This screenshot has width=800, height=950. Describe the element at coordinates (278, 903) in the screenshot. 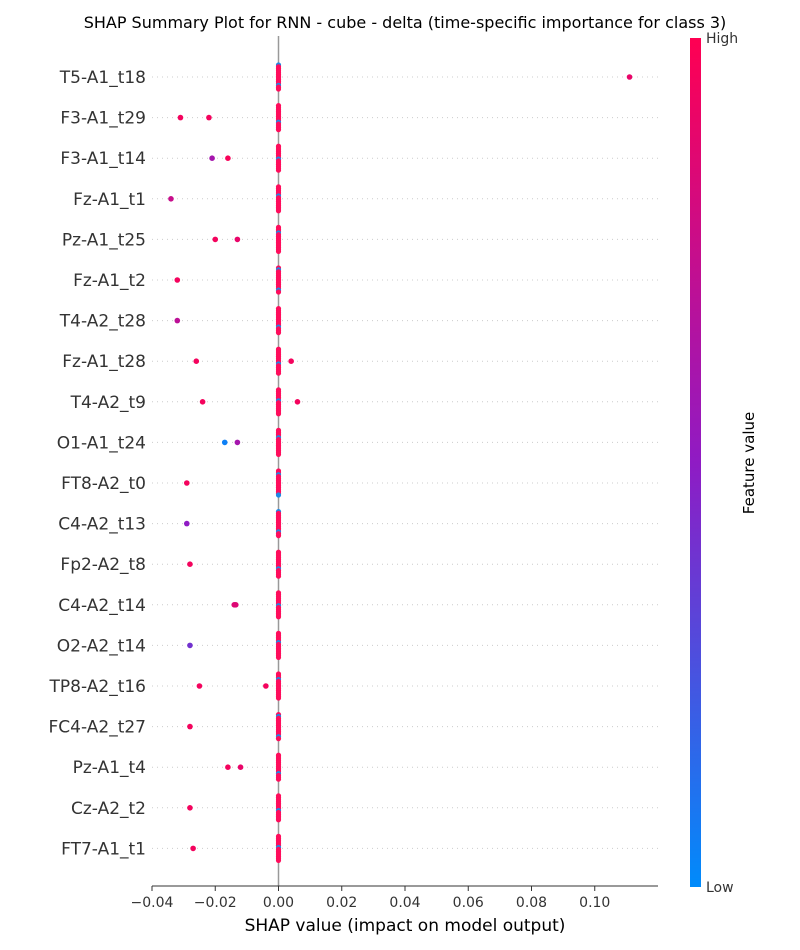

I see `x-tick-label: 0.00` at that location.